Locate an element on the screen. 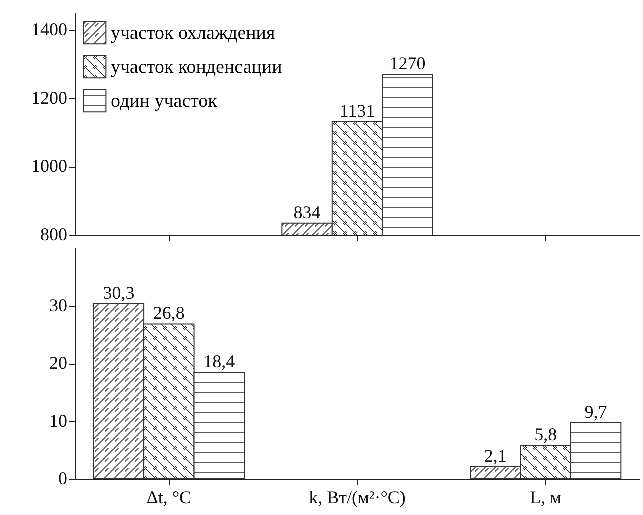  legend-label: участок охлаждения is located at coordinates (193, 33).